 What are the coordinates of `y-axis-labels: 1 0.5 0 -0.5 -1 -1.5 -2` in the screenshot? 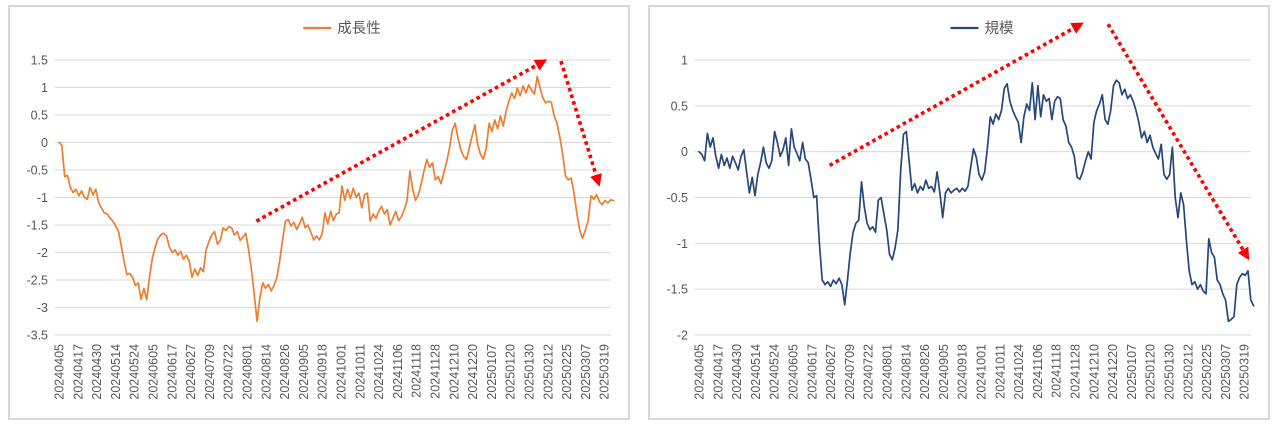 It's located at (677, 198).